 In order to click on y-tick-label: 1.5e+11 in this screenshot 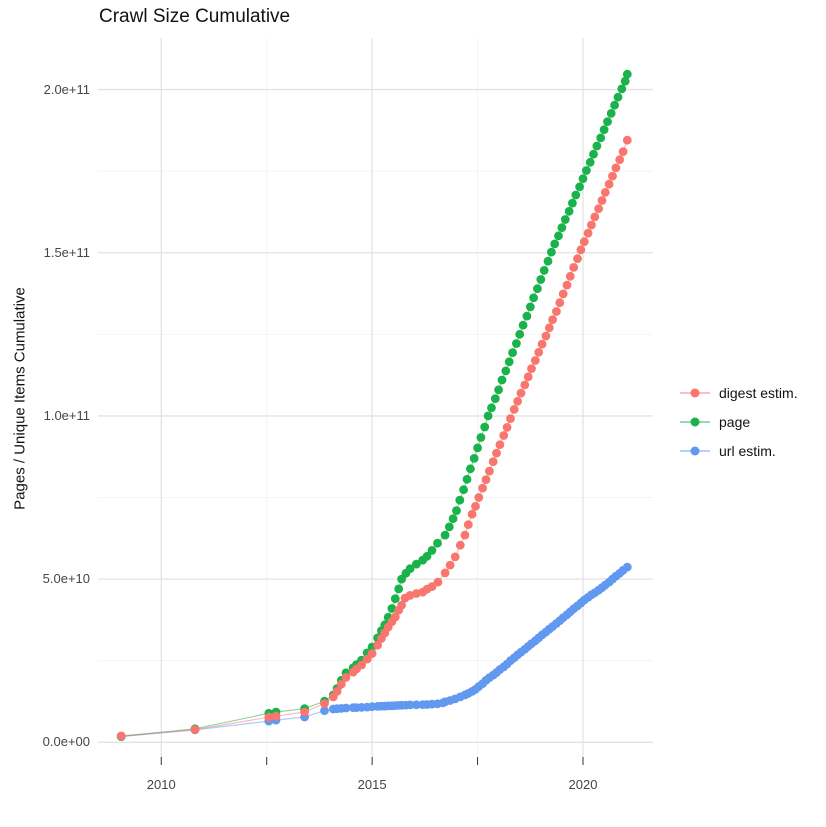, I will do `click(66, 252)`.